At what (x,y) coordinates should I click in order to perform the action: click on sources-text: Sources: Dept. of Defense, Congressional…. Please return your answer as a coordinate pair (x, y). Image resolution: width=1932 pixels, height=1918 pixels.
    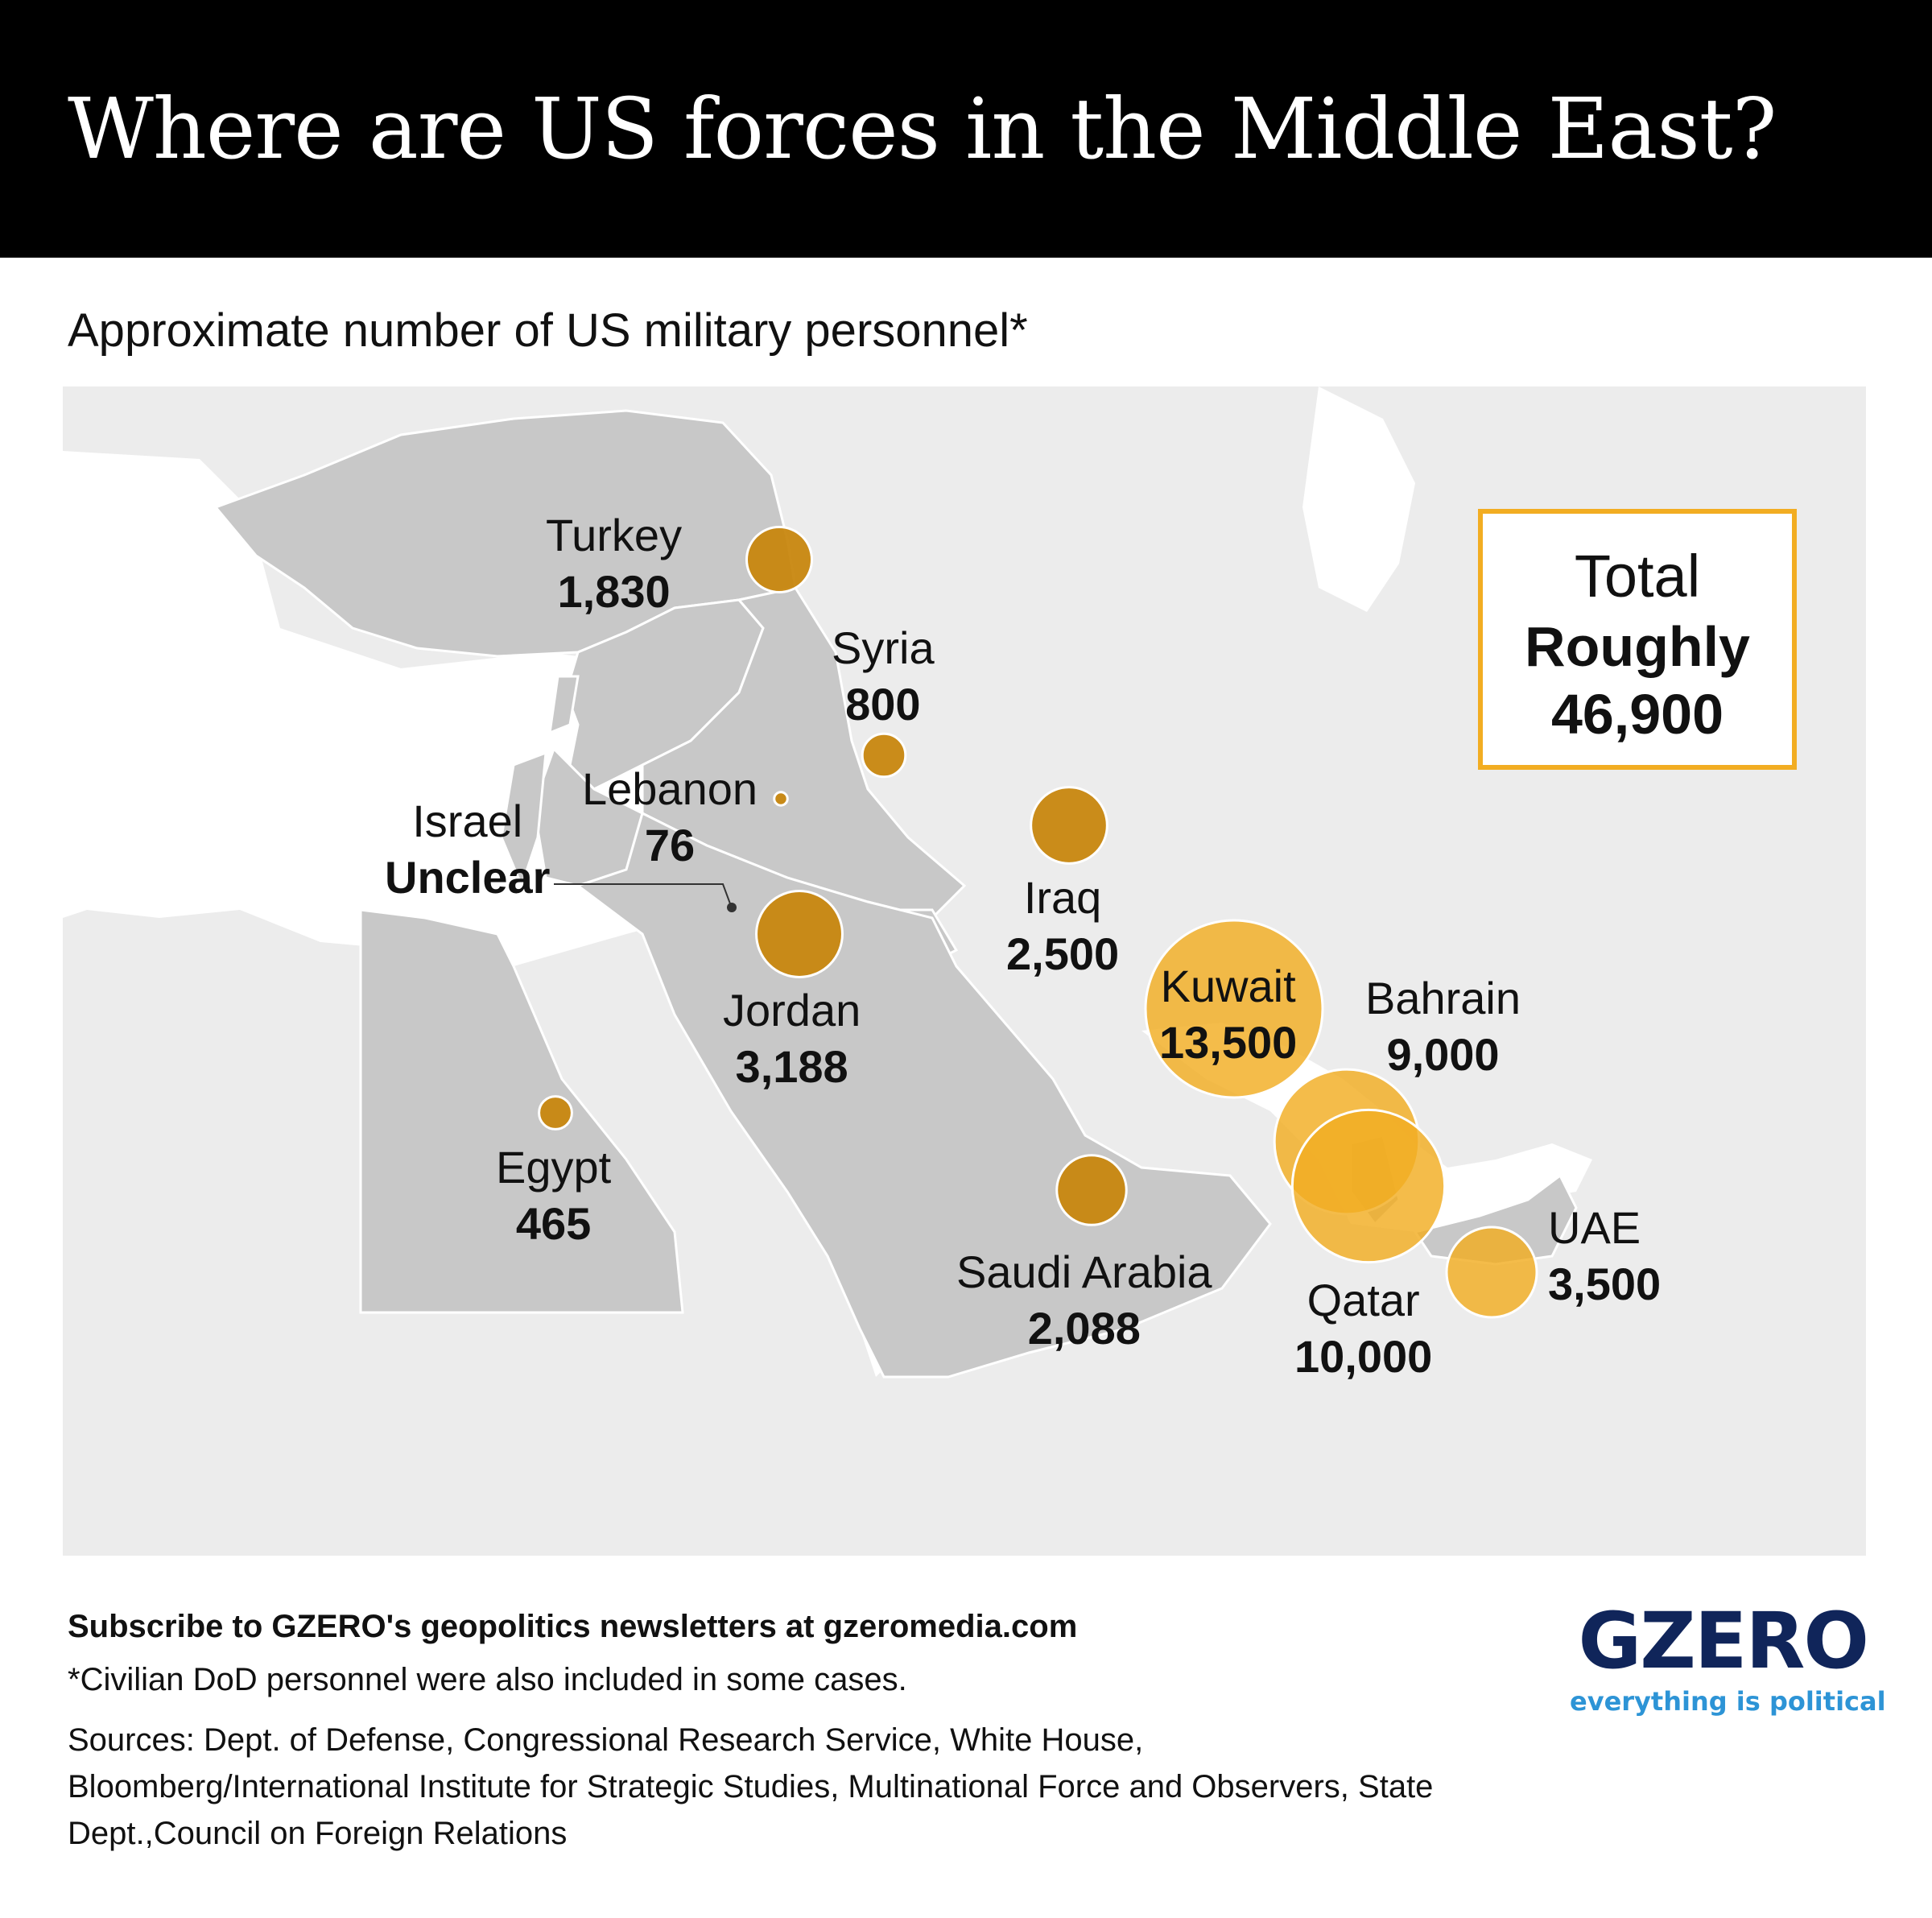
    Looking at the image, I should click on (751, 1786).